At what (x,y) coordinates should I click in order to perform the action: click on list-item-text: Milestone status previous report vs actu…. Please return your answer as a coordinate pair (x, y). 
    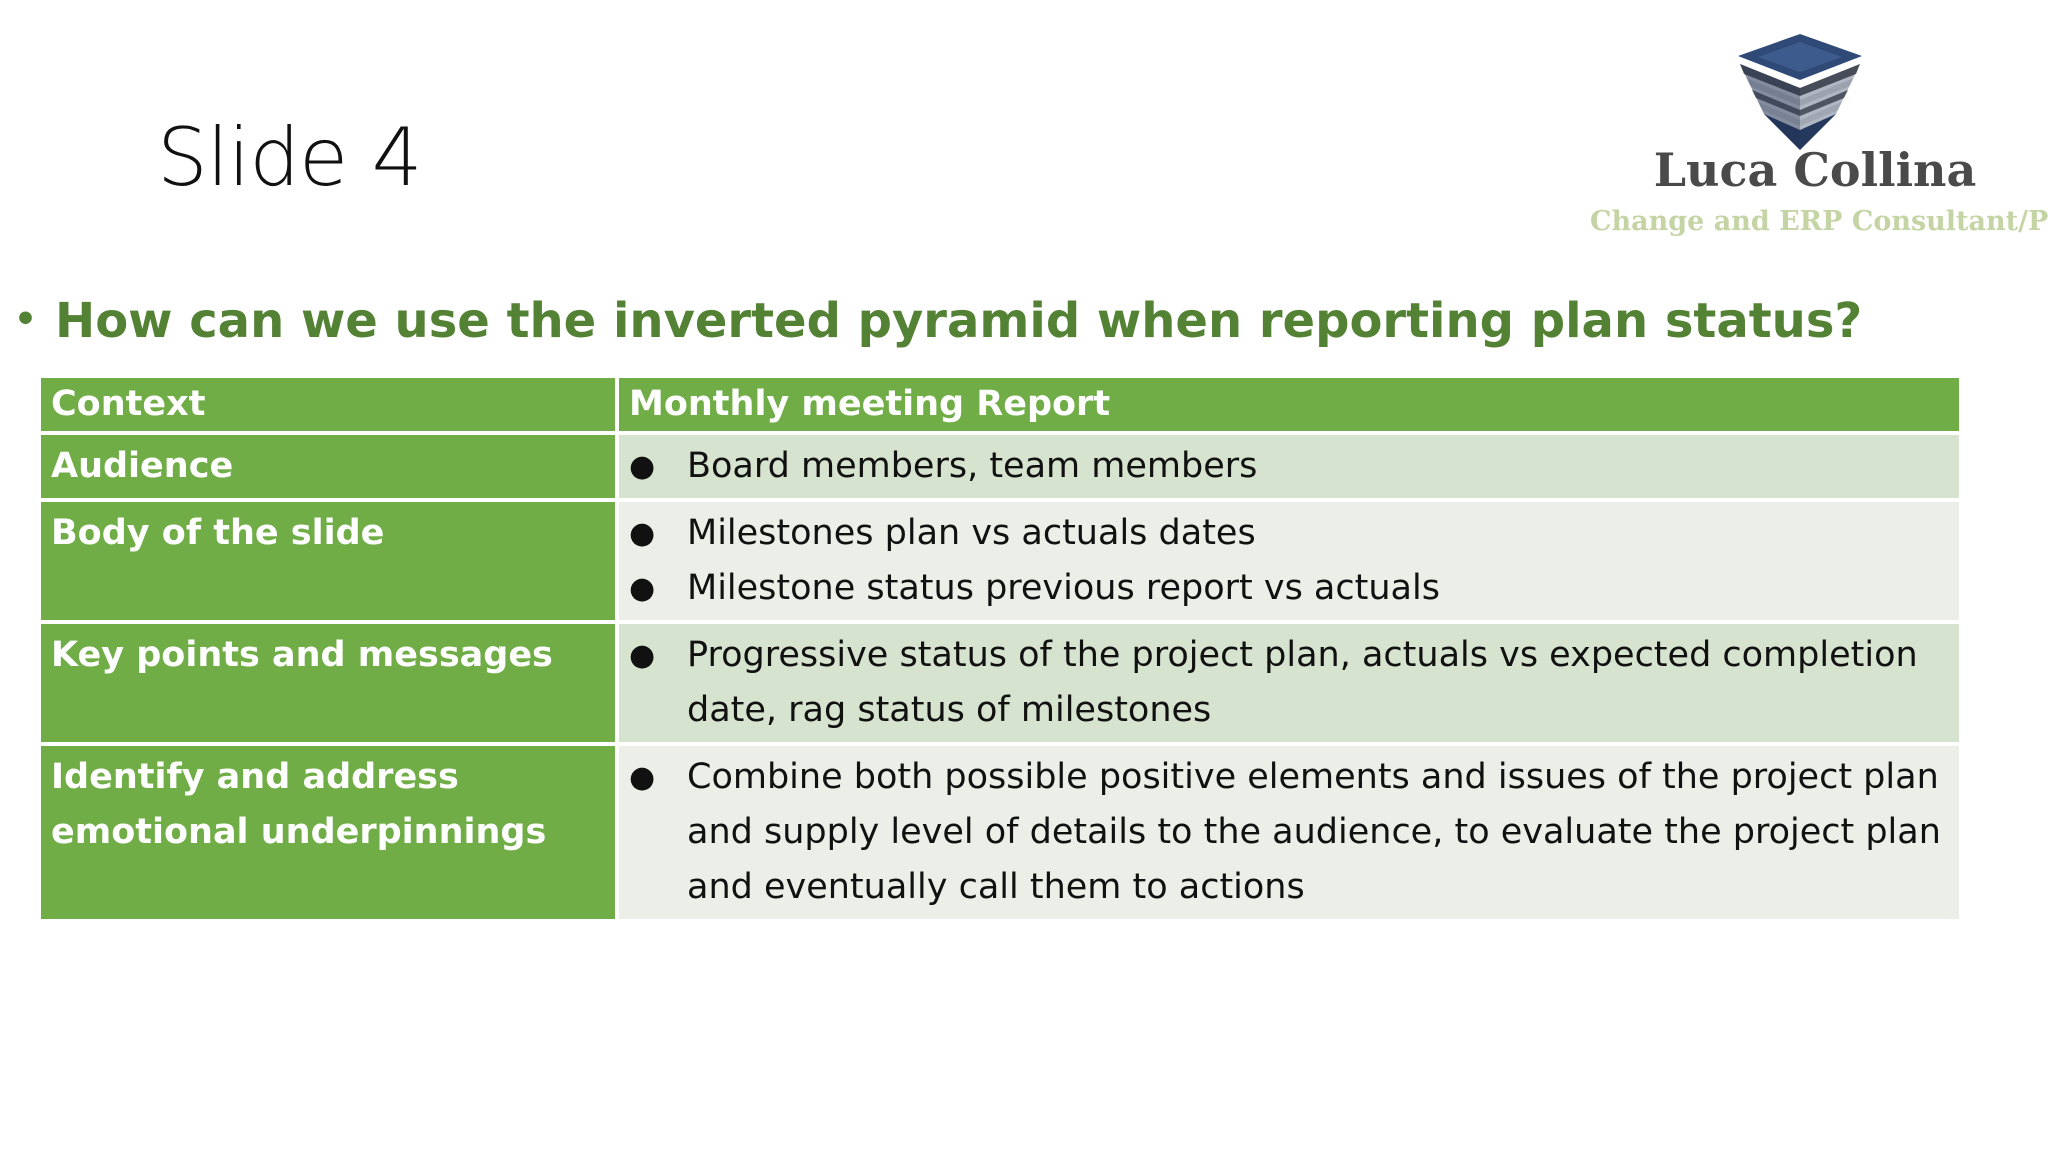
    Looking at the image, I should click on (1063, 588).